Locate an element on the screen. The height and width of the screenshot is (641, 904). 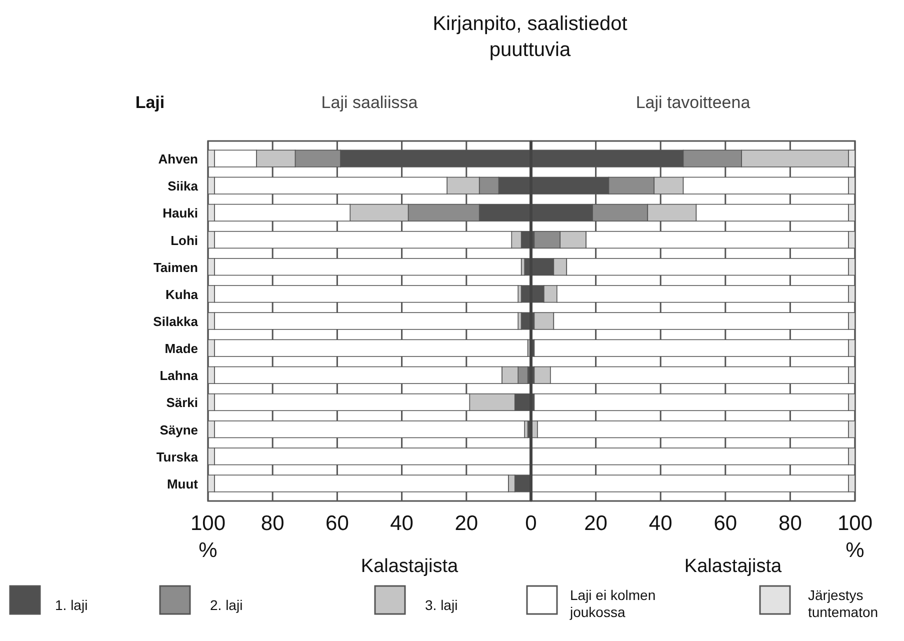
chart-subtitle: Laji tavoitteena is located at coordinates (693, 102).